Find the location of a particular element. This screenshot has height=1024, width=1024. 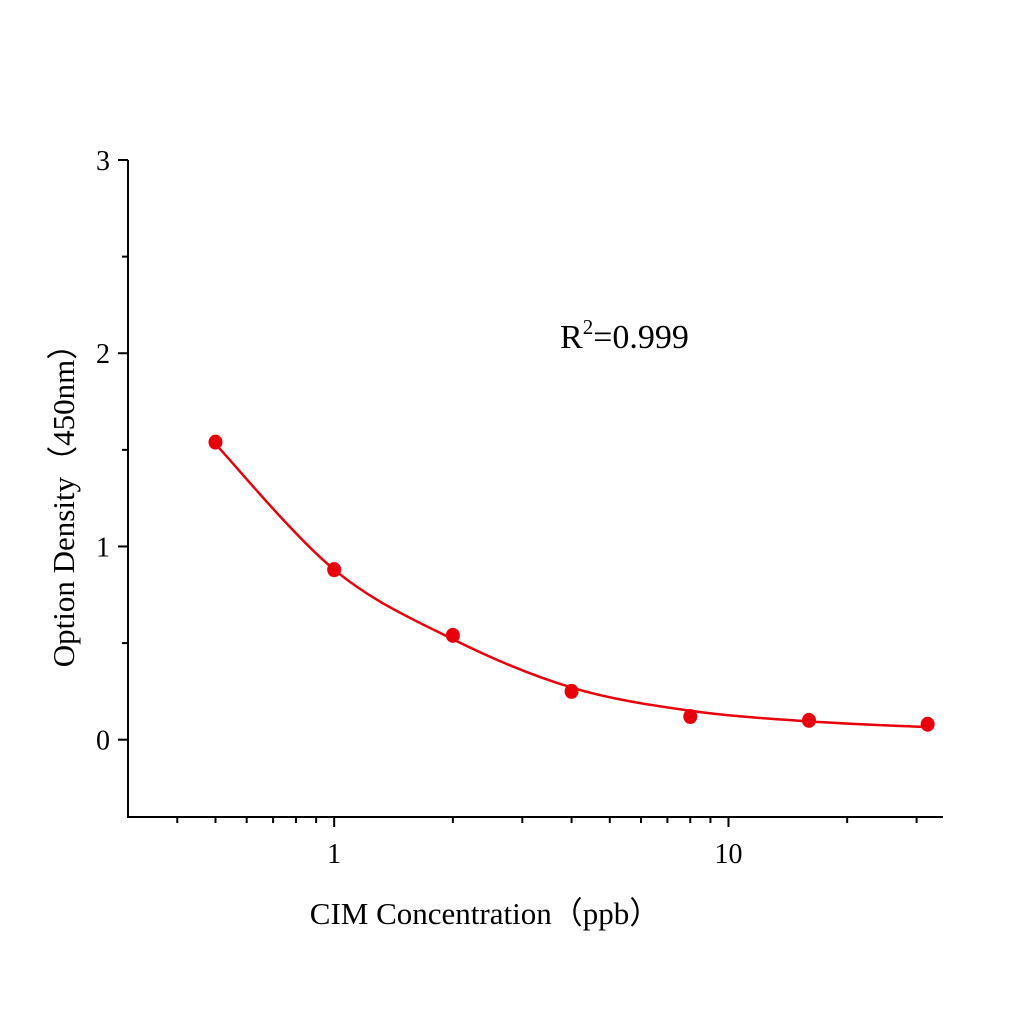

y-tick-label: 2 is located at coordinates (103, 354).